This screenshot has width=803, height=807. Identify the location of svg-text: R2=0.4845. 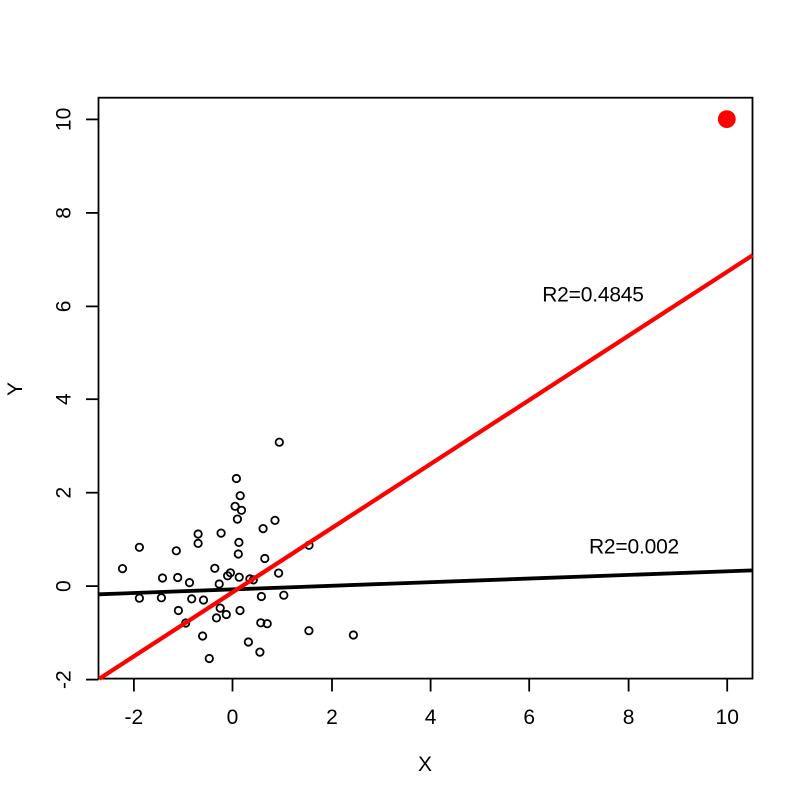
(593, 294).